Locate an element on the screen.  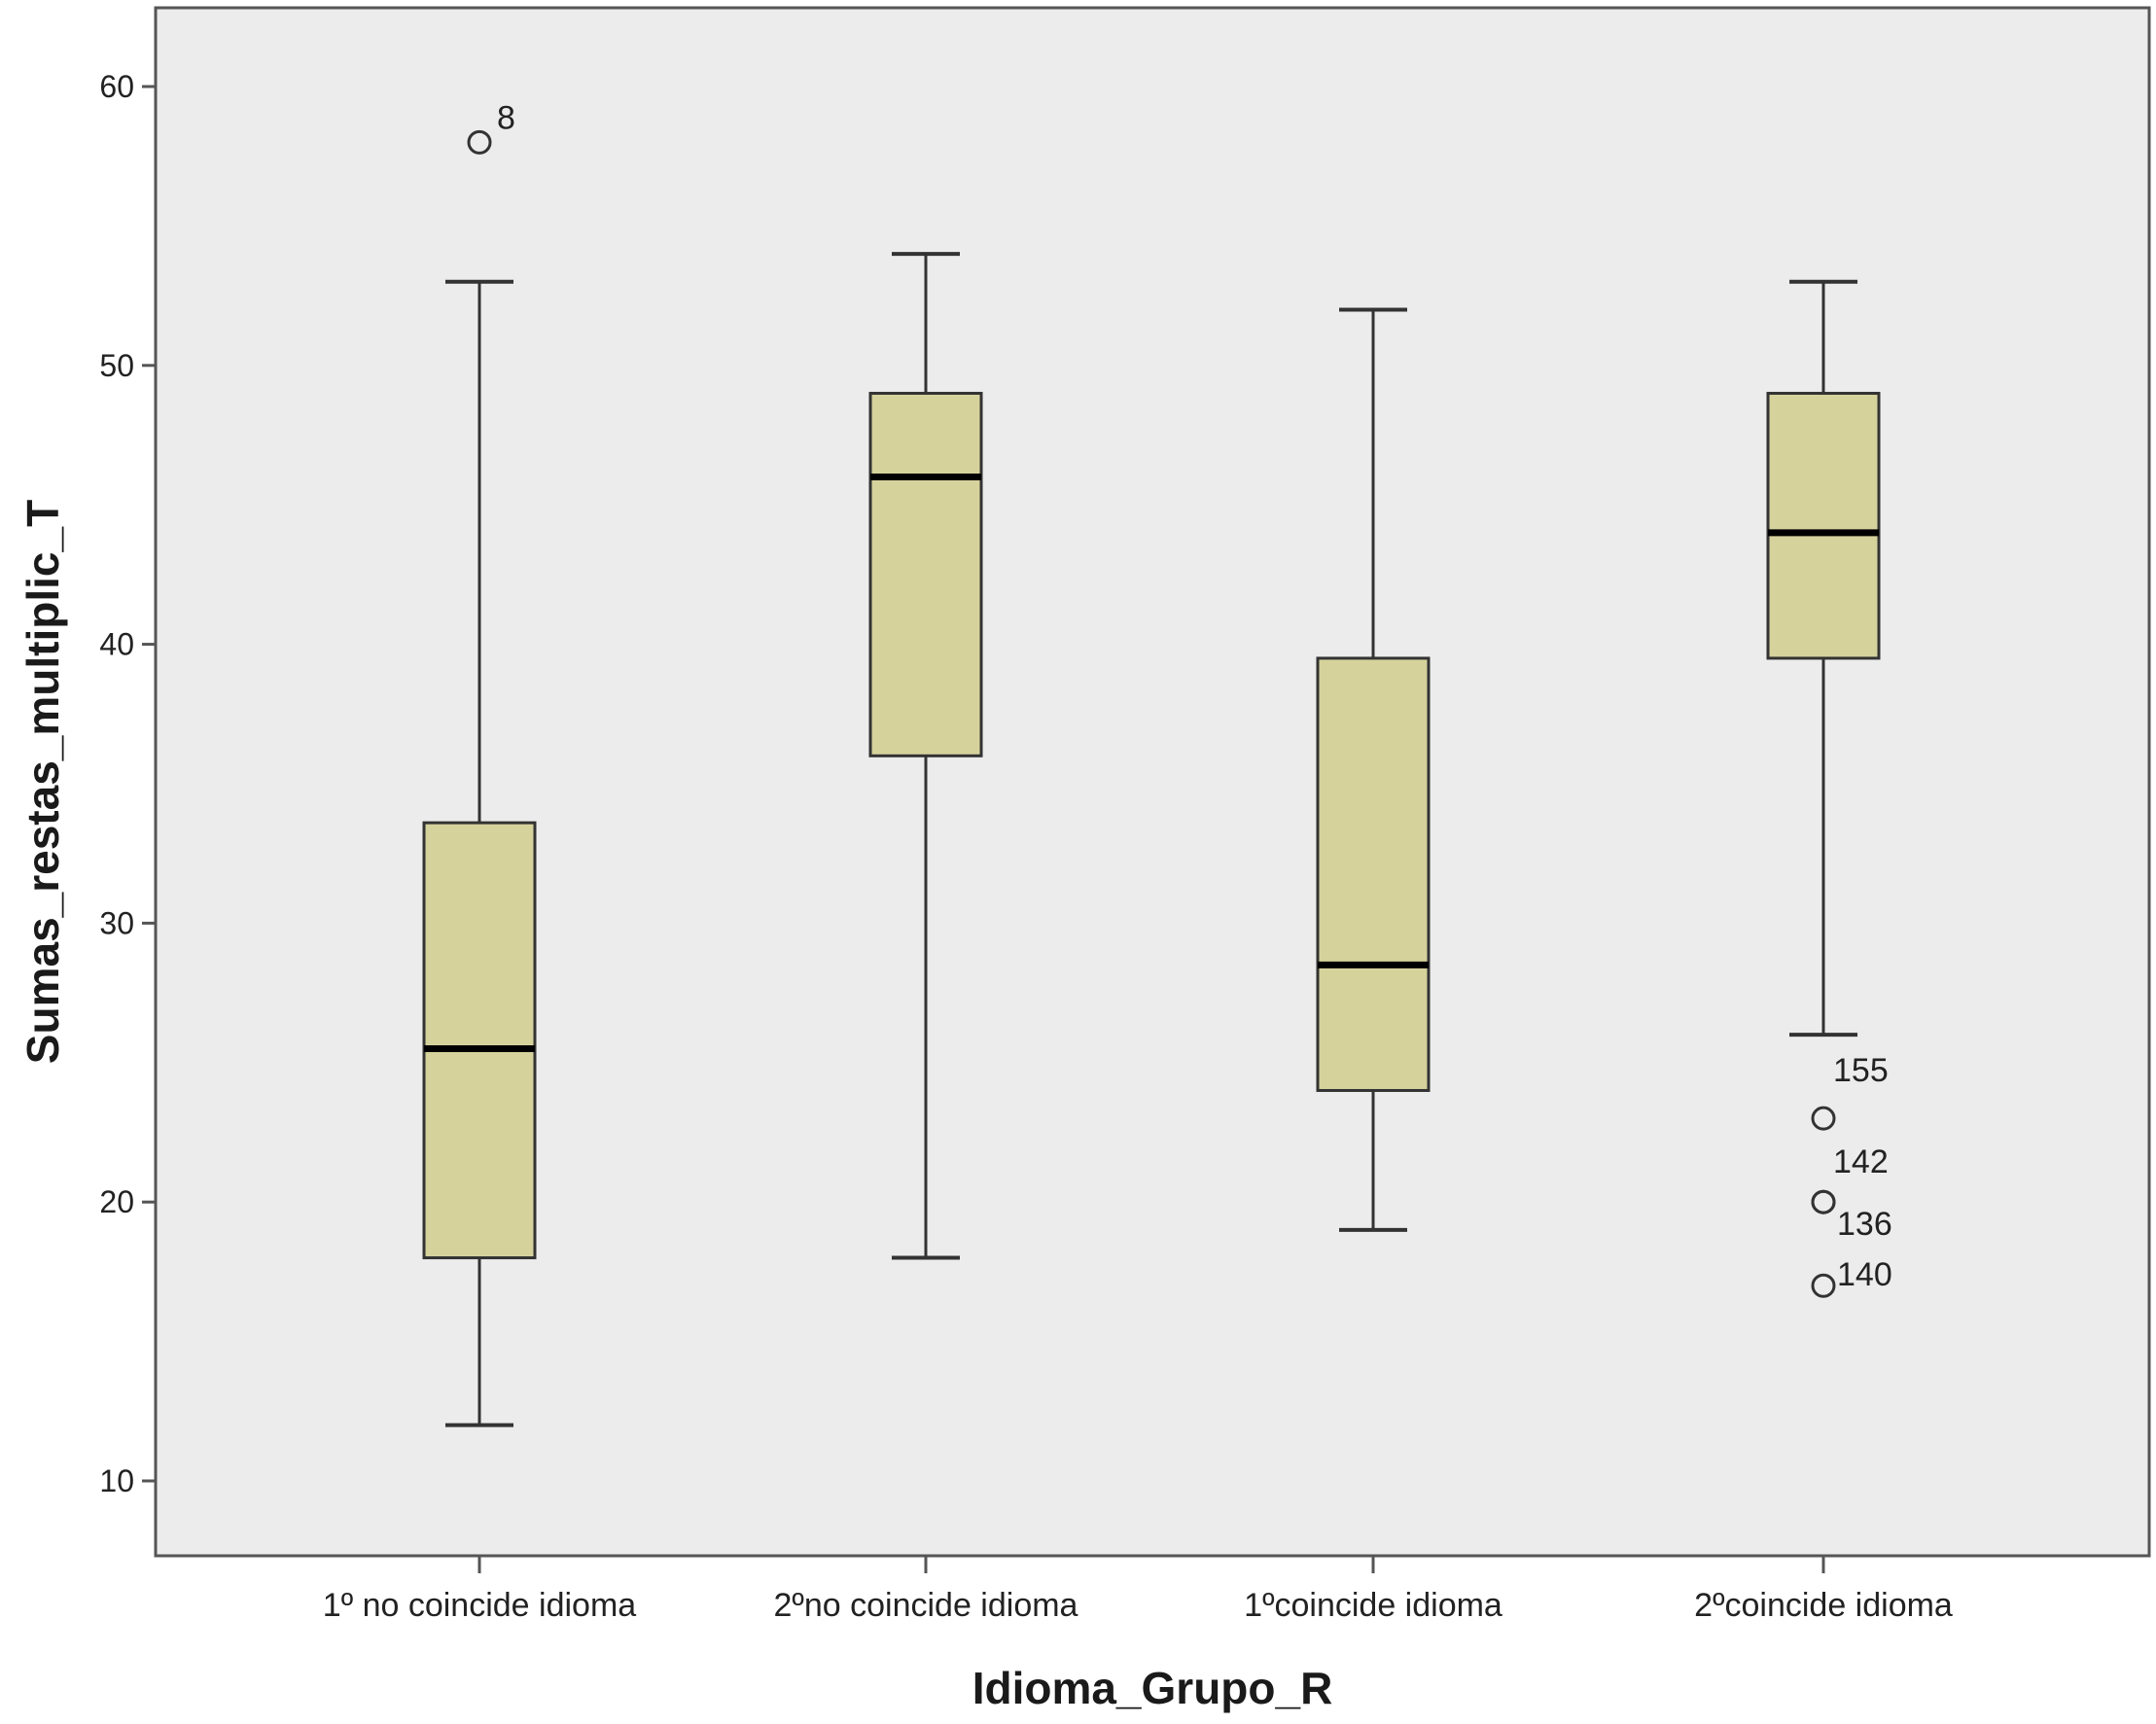
outlier-label: 136 is located at coordinates (1864, 1225).